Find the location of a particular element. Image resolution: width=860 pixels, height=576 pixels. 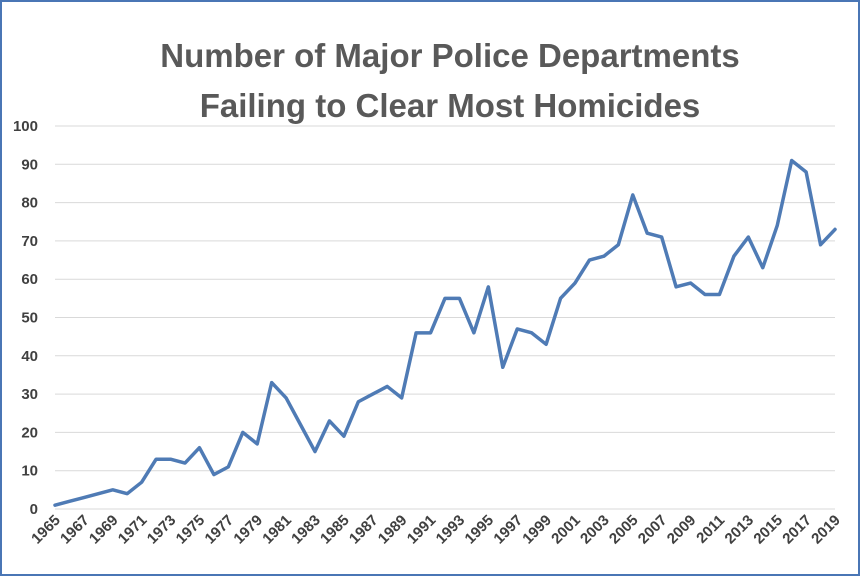

x-tick-label: 1979 is located at coordinates (248, 530).